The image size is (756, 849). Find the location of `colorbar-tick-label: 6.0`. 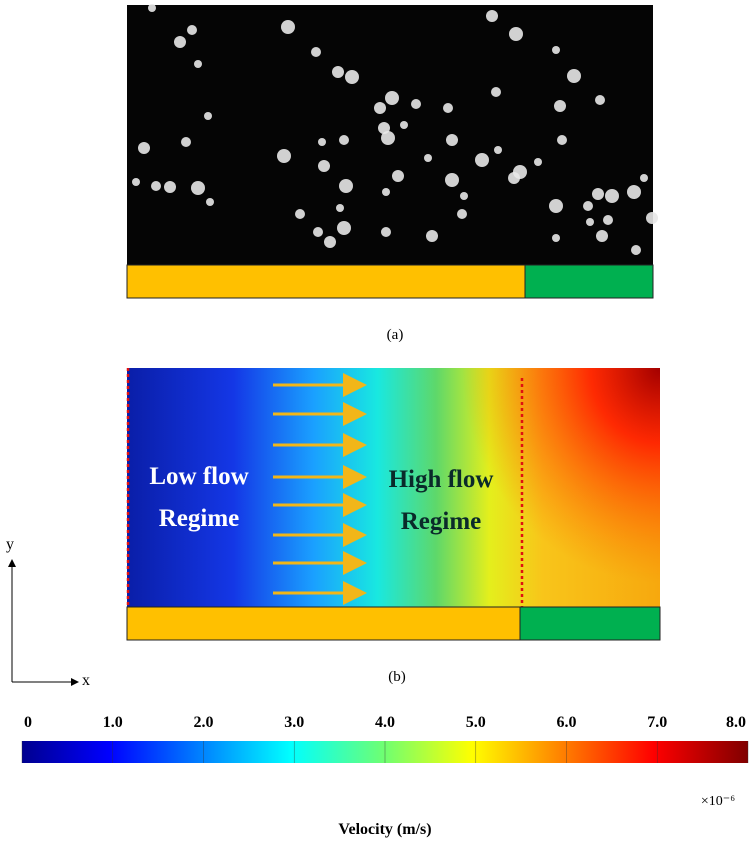

colorbar-tick-label: 6.0 is located at coordinates (567, 722).